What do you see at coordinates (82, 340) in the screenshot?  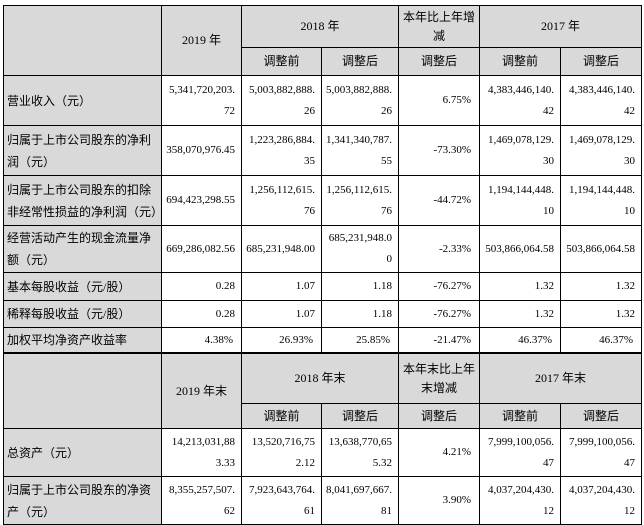 I see `row-label: 加权平均净资产收益率` at bounding box center [82, 340].